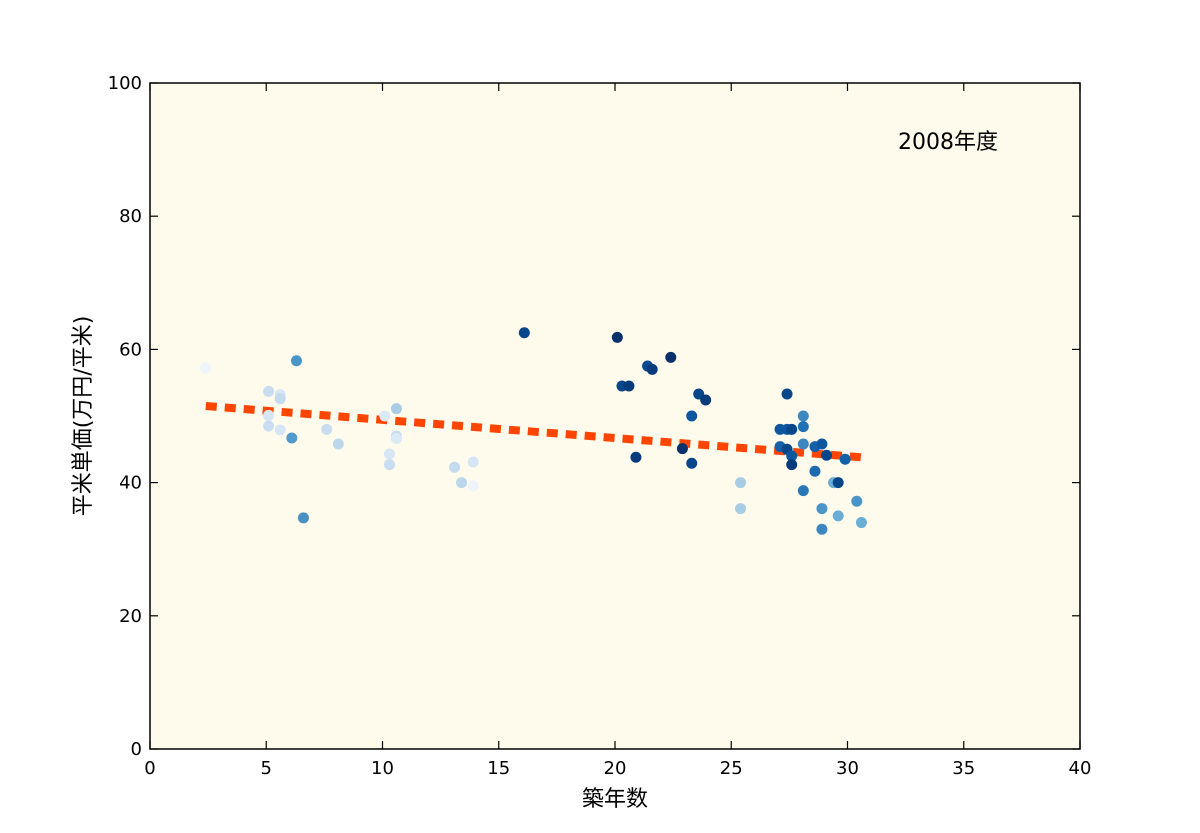 This screenshot has width=1200, height=833. I want to click on x-tick-label: 40, so click(1080, 768).